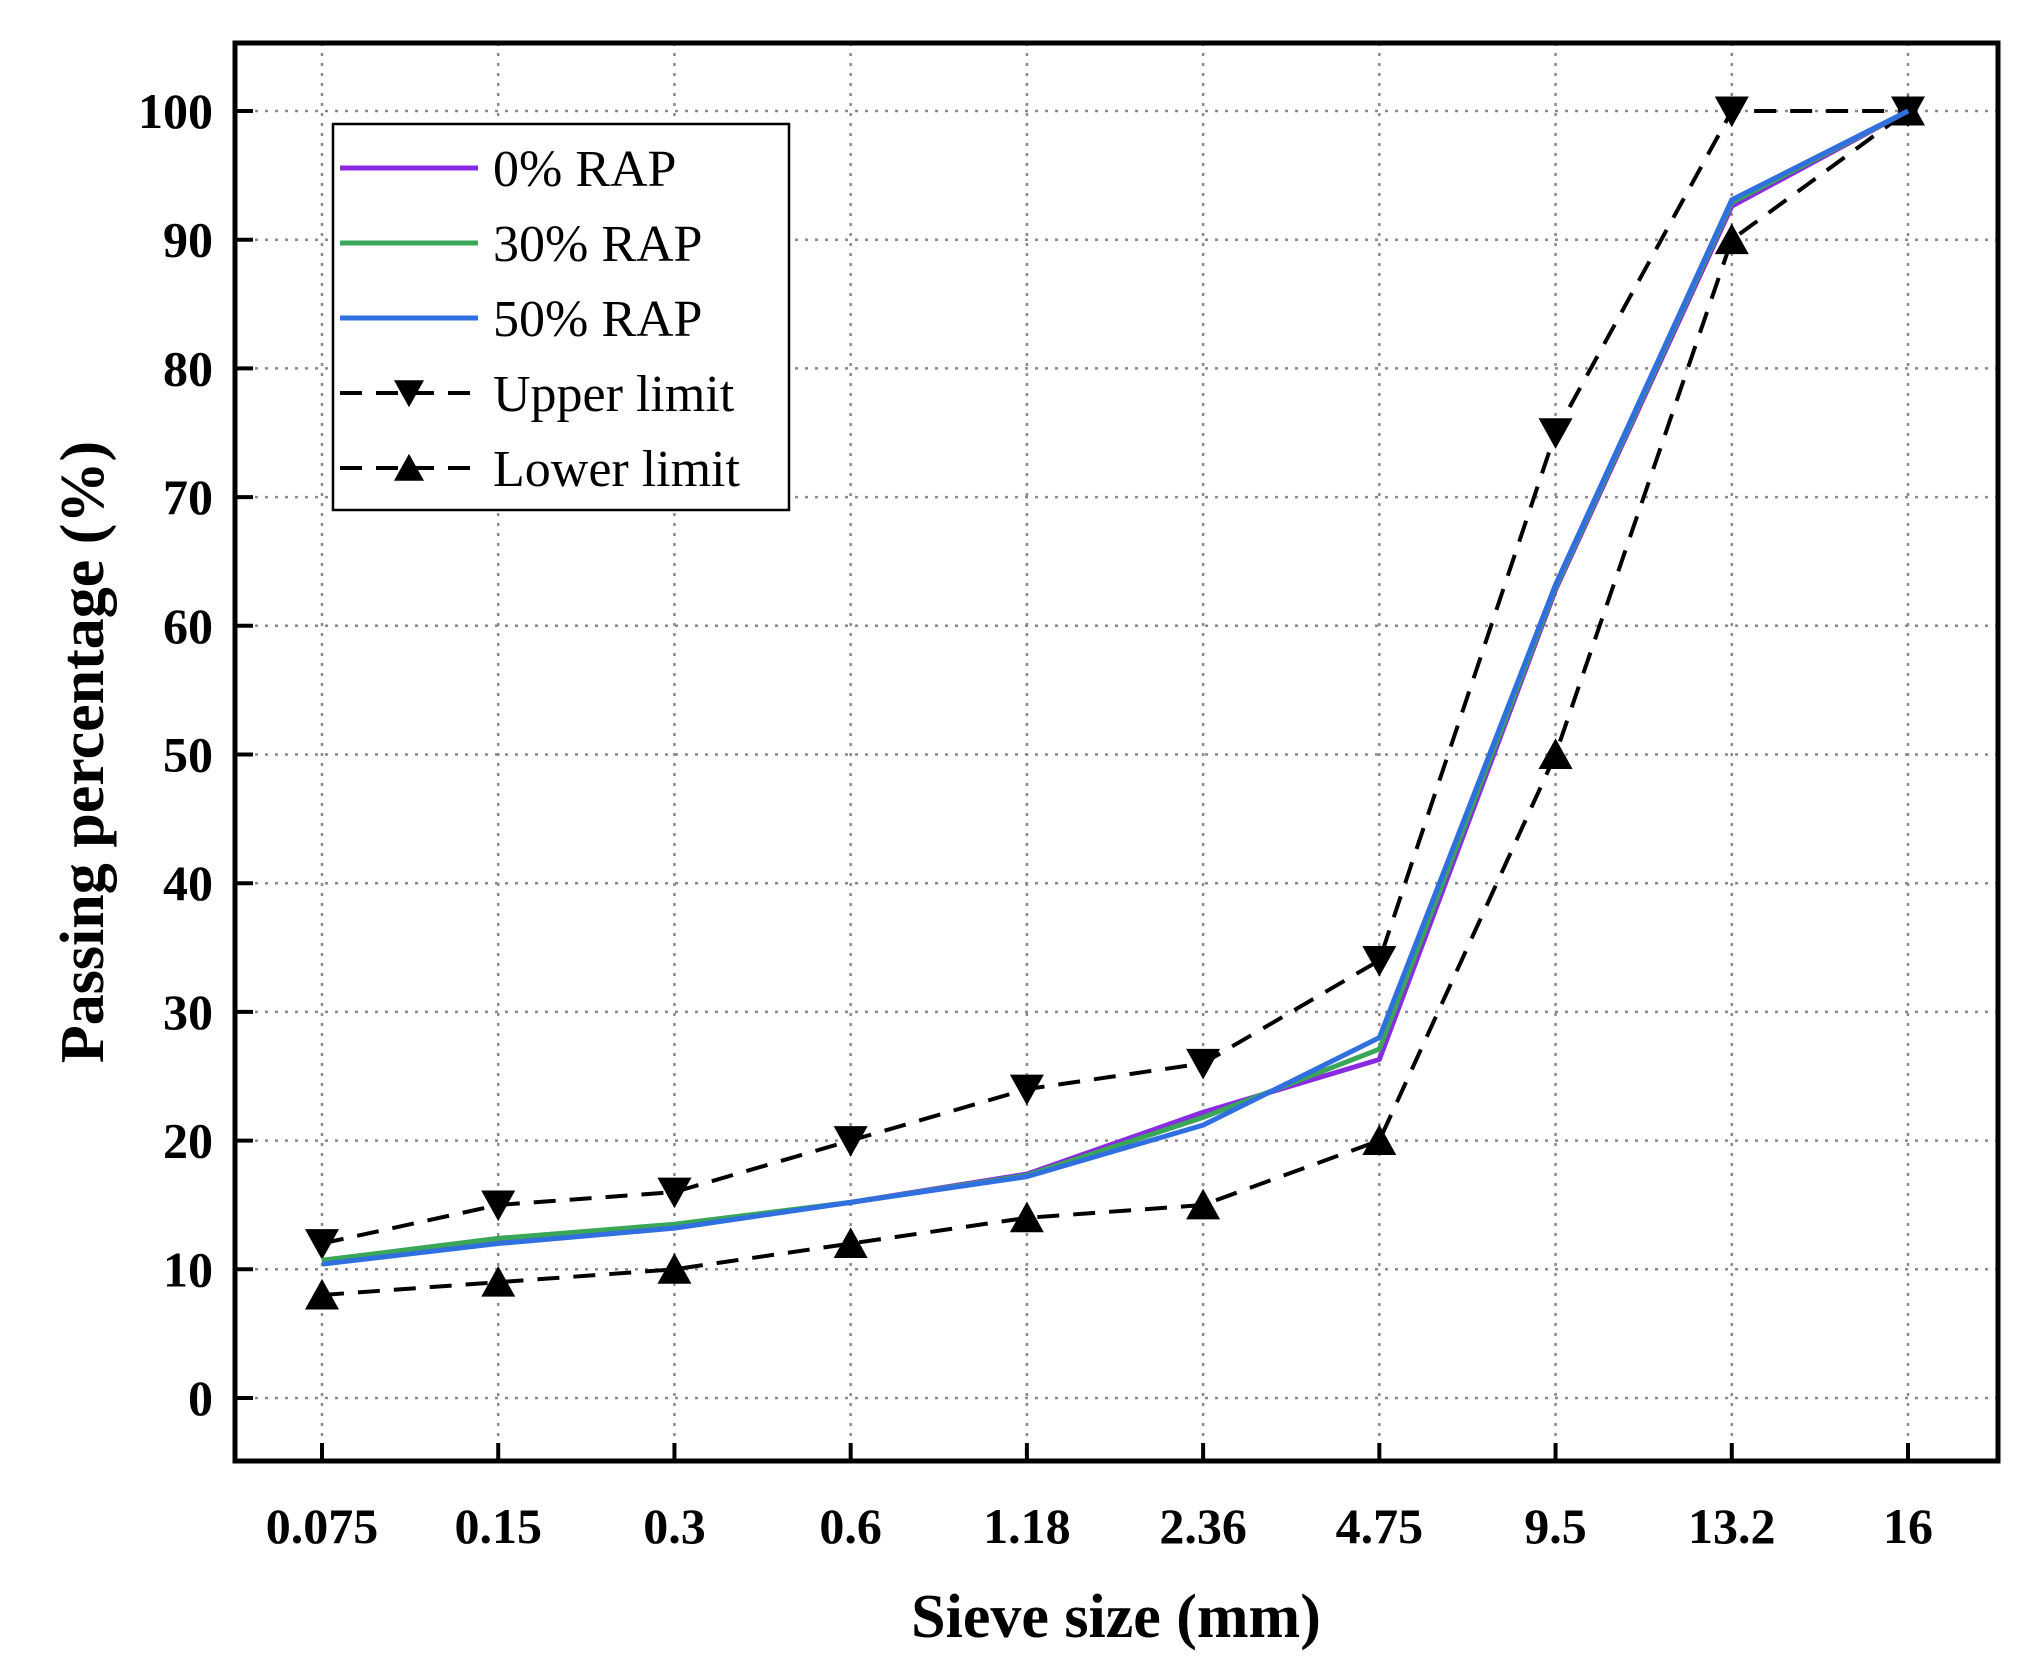 The height and width of the screenshot is (1668, 2032). Describe the element at coordinates (1380, 1526) in the screenshot. I see `x-tick-label: 4.75` at that location.